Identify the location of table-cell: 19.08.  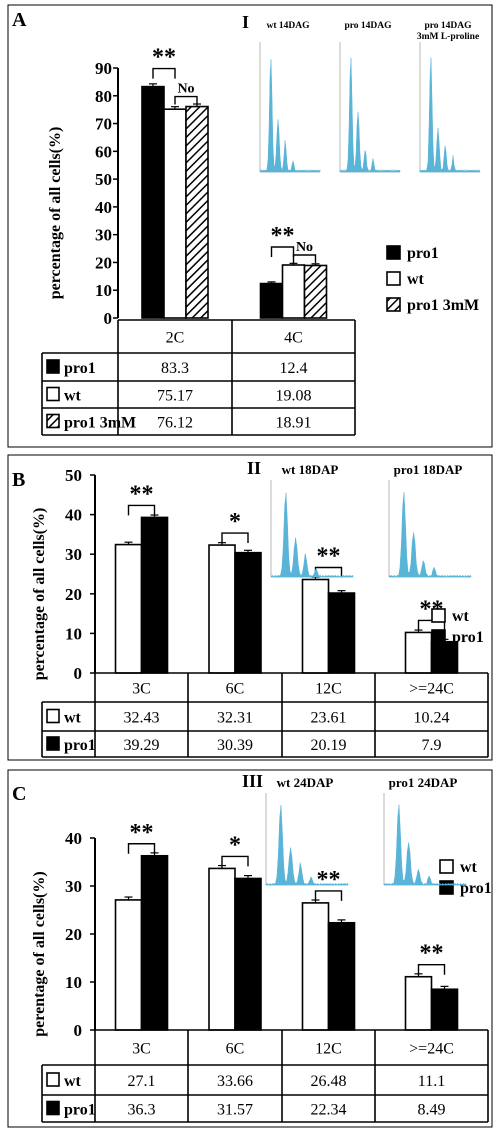
(294, 396).